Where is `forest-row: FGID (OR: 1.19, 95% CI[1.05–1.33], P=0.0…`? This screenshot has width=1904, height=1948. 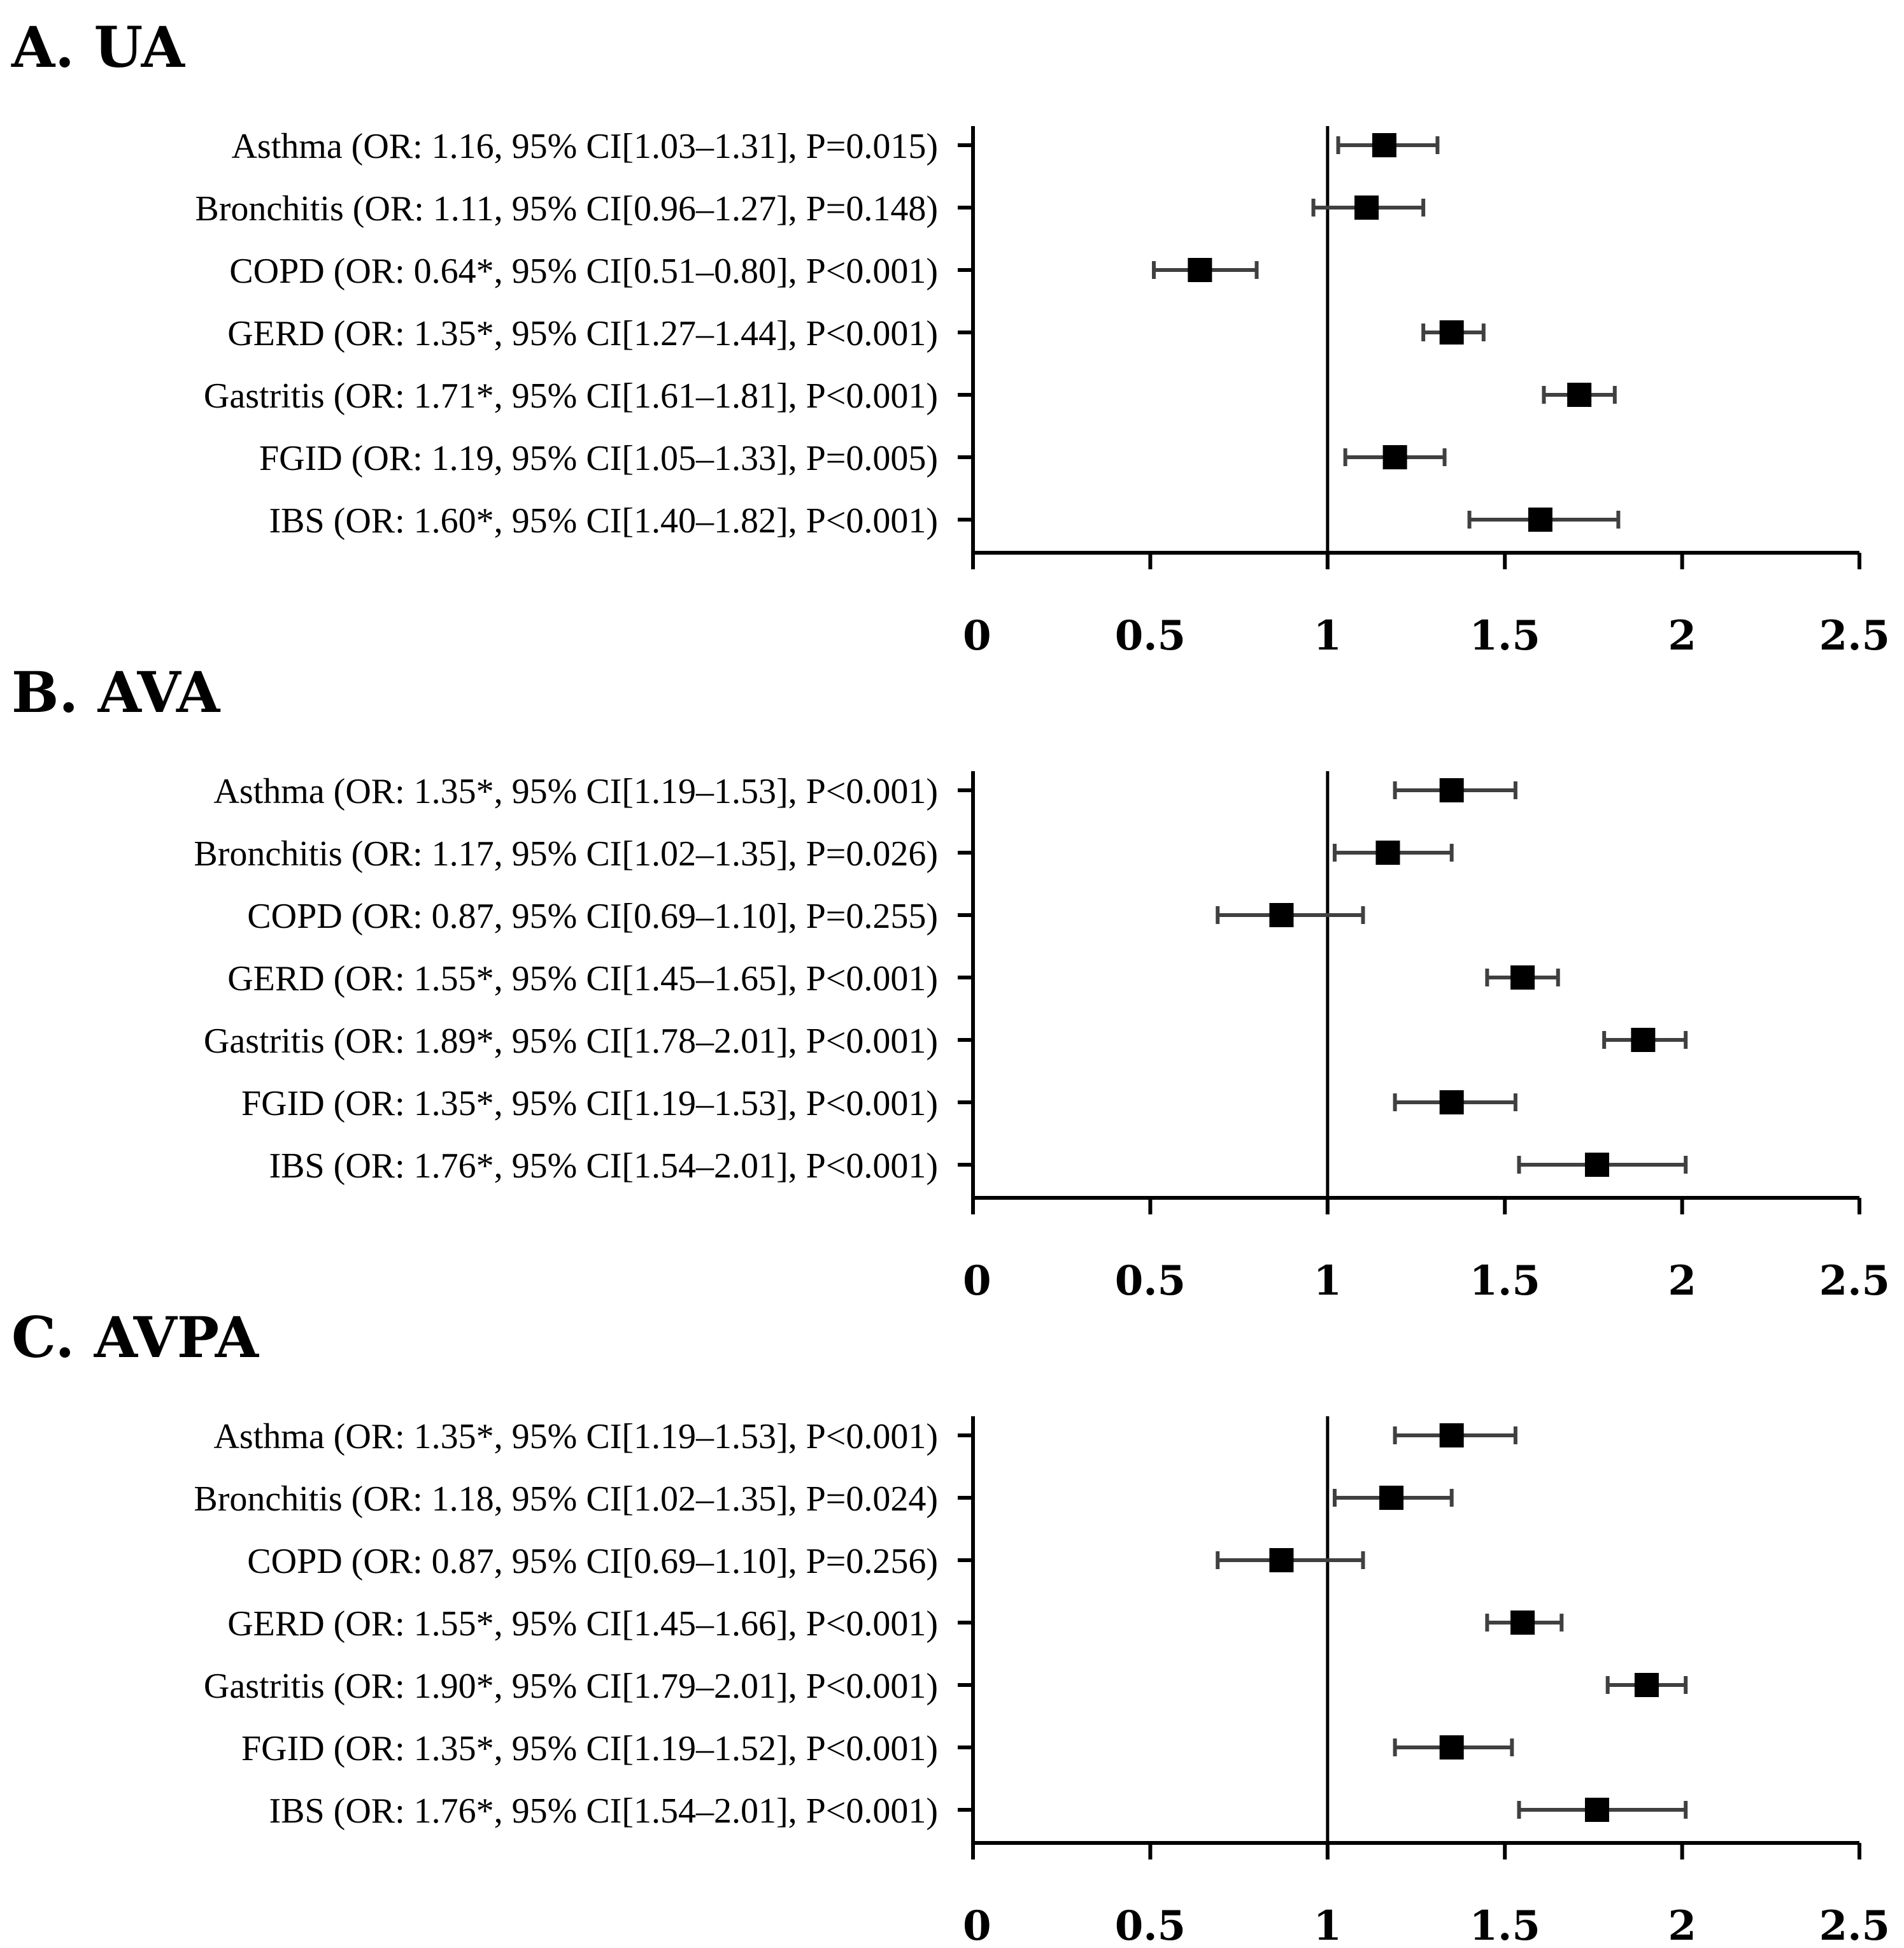 forest-row: FGID (OR: 1.19, 95% CI[1.05–1.33], P=0.0… is located at coordinates (853, 459).